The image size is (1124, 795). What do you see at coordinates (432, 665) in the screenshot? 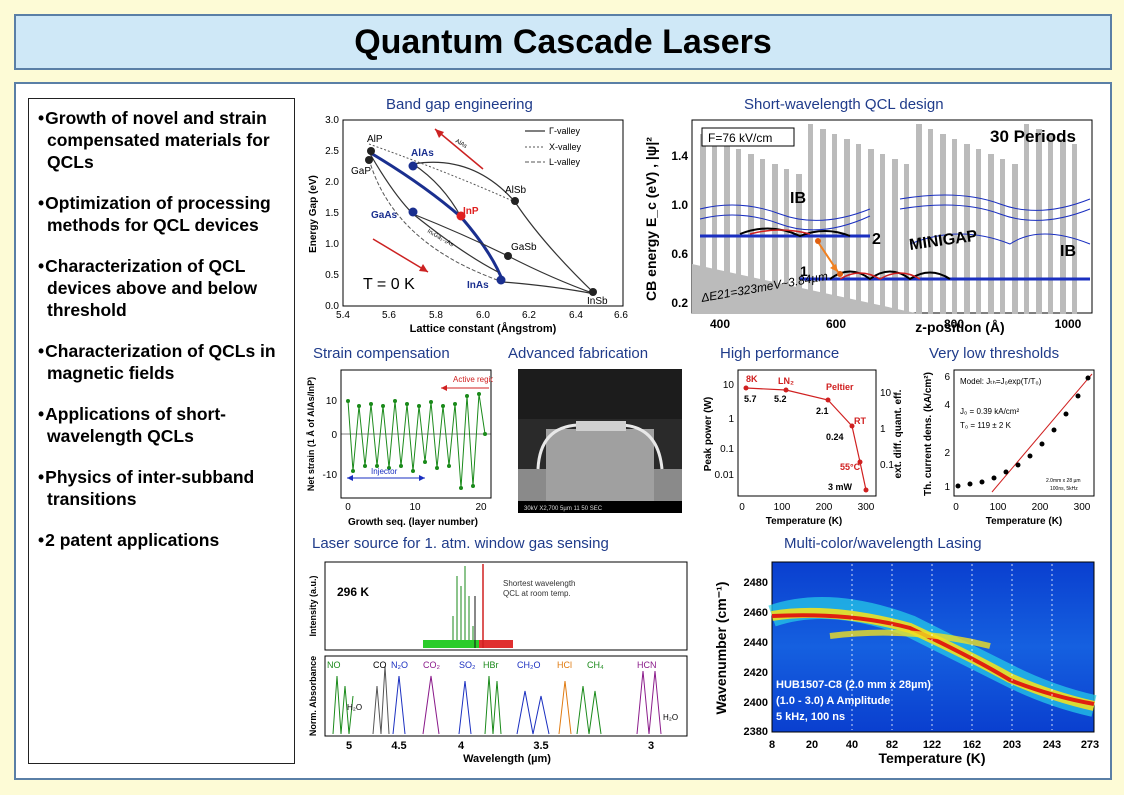
I see `species-label: CO₂` at bounding box center [432, 665].